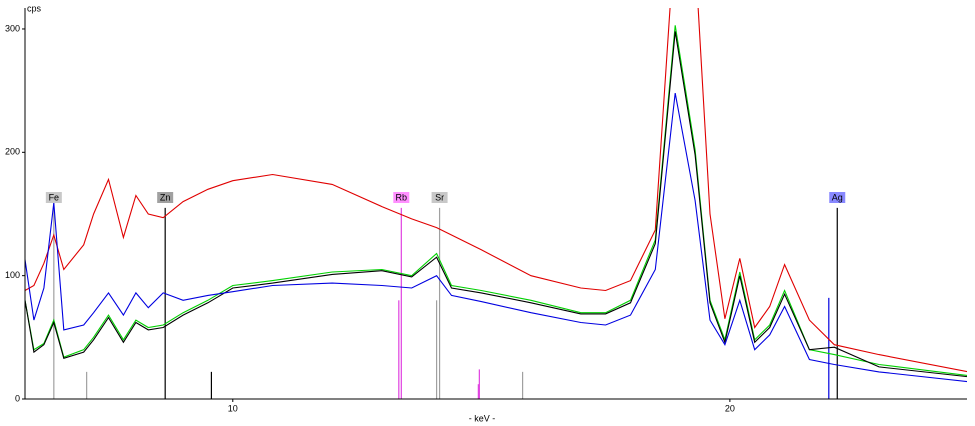 Image resolution: width=975 pixels, height=426 pixels. I want to click on y-tick-label: 0, so click(17, 398).